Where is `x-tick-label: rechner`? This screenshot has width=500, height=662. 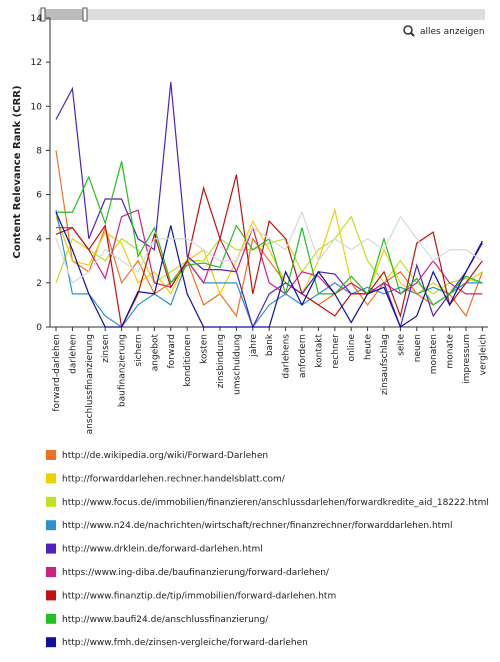
x-tick-label: rechner is located at coordinates (336, 351).